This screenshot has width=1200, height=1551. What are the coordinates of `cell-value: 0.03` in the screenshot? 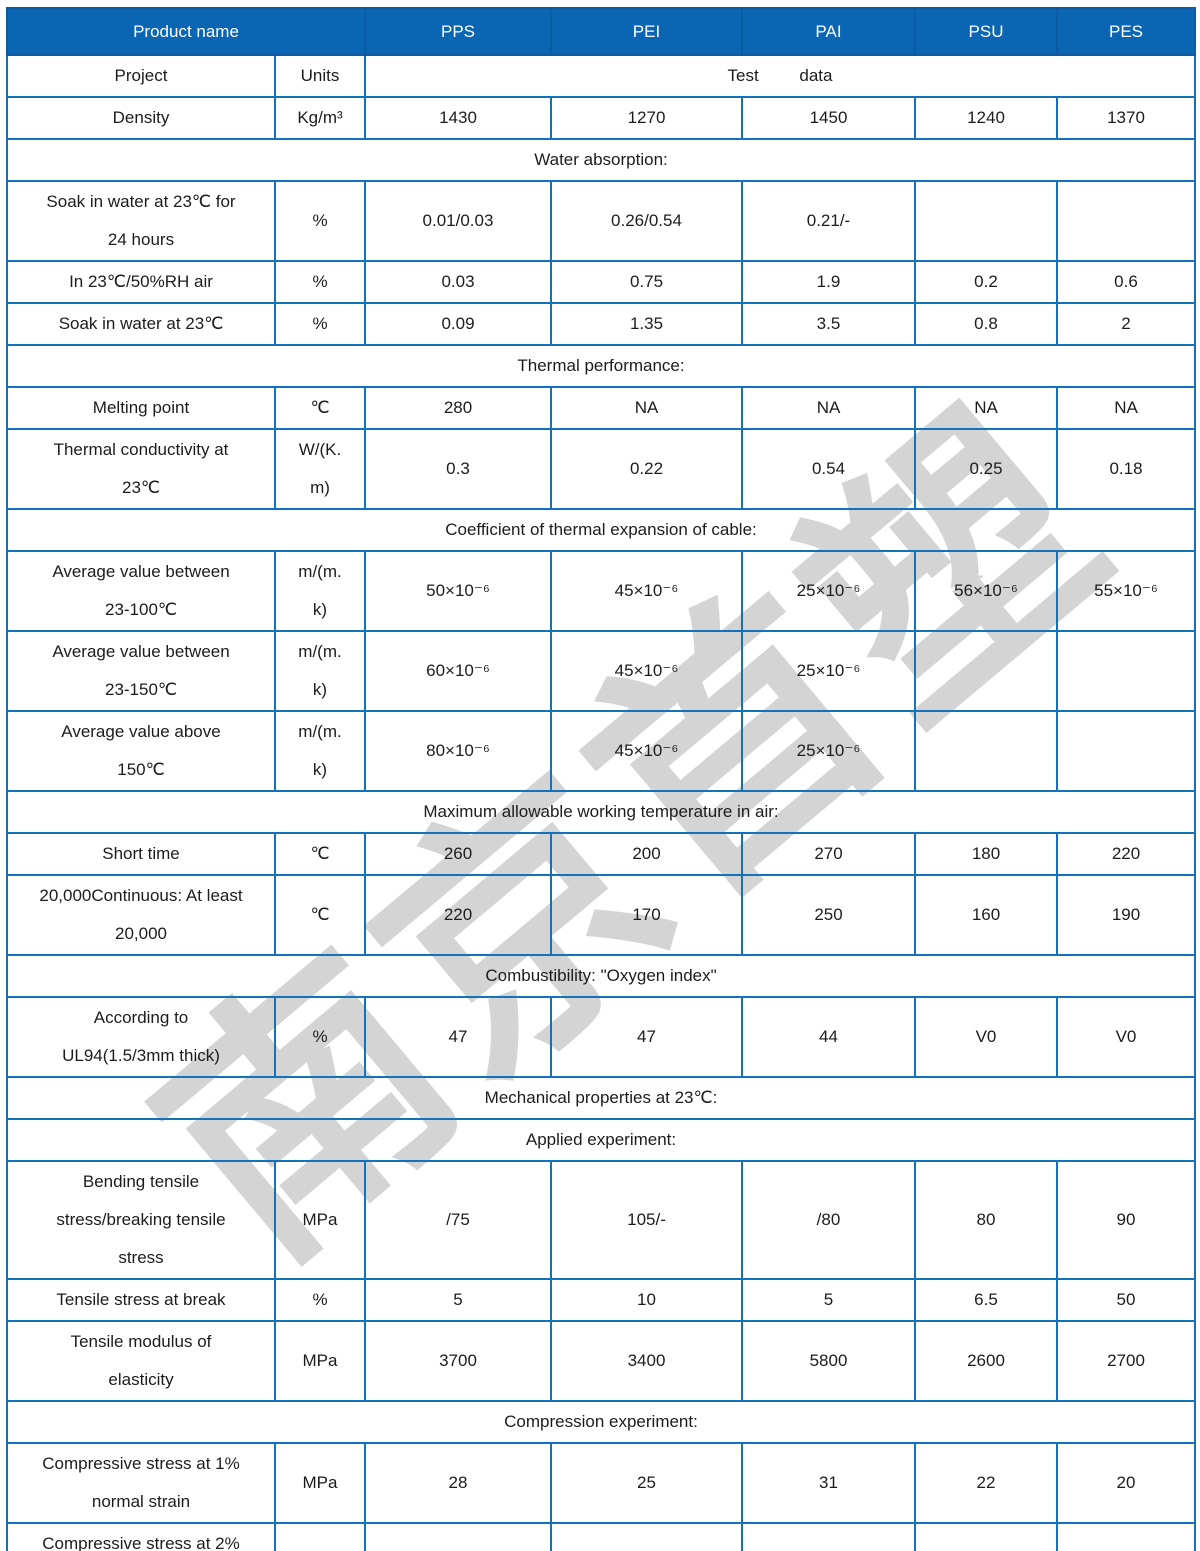 It's located at (458, 282).